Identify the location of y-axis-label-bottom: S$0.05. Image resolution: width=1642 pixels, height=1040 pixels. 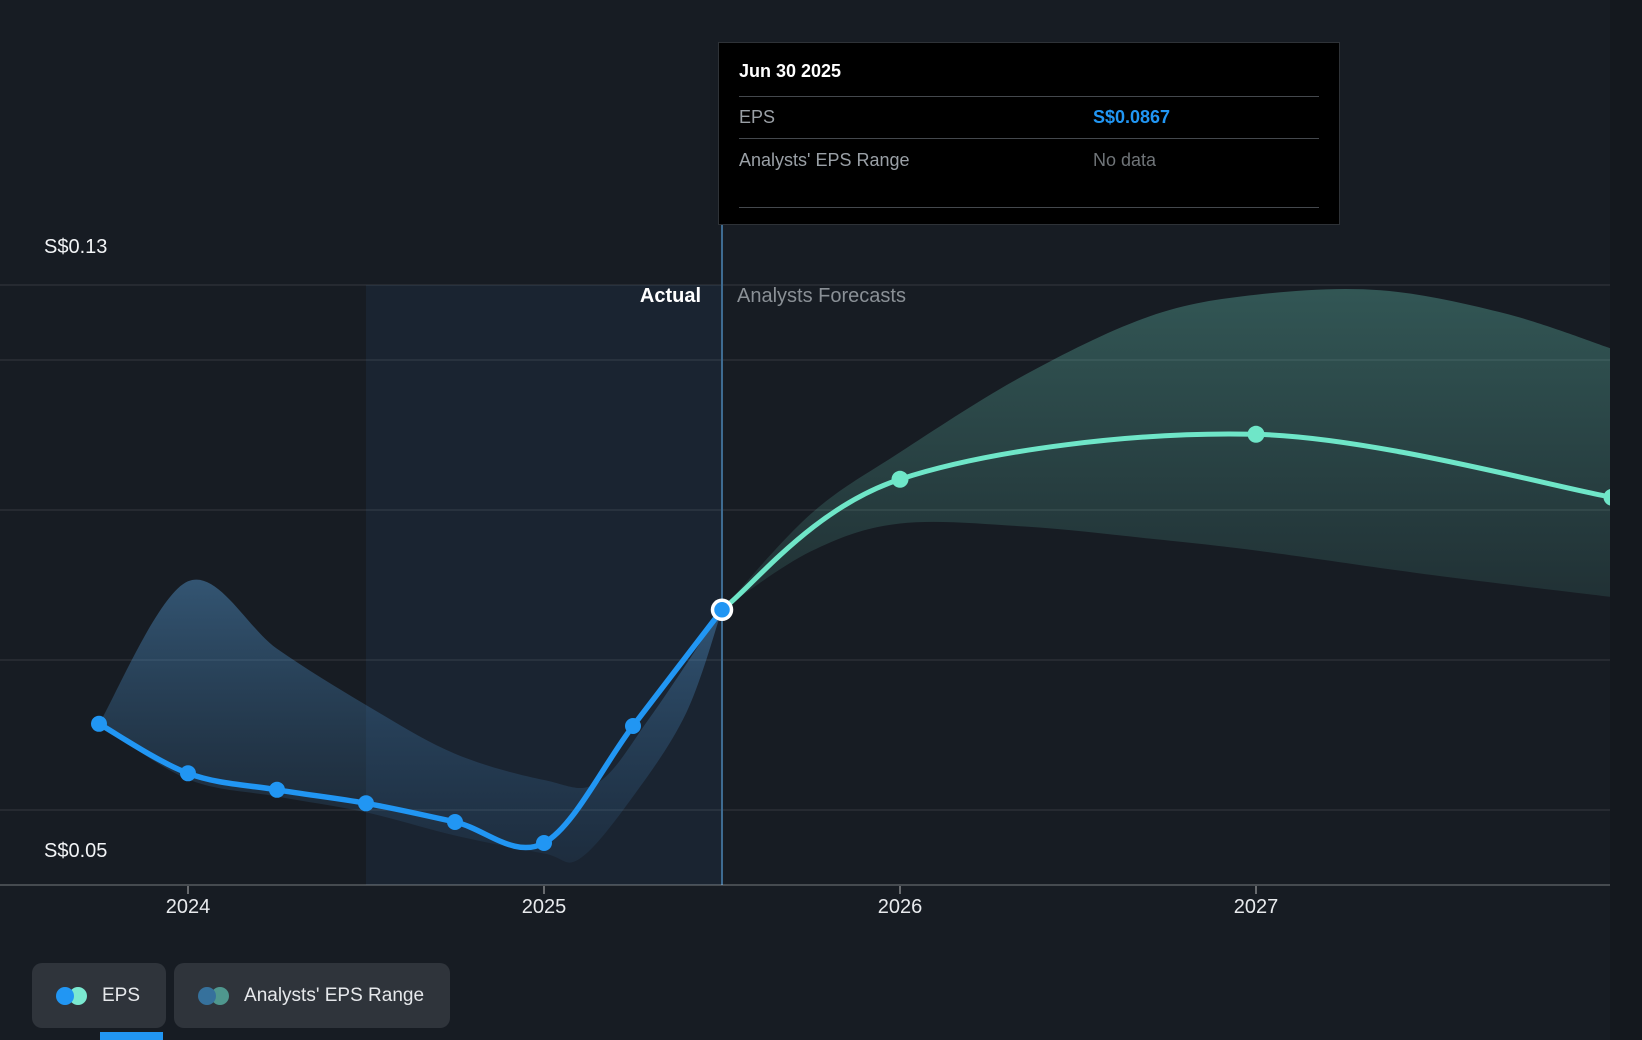
(76, 851).